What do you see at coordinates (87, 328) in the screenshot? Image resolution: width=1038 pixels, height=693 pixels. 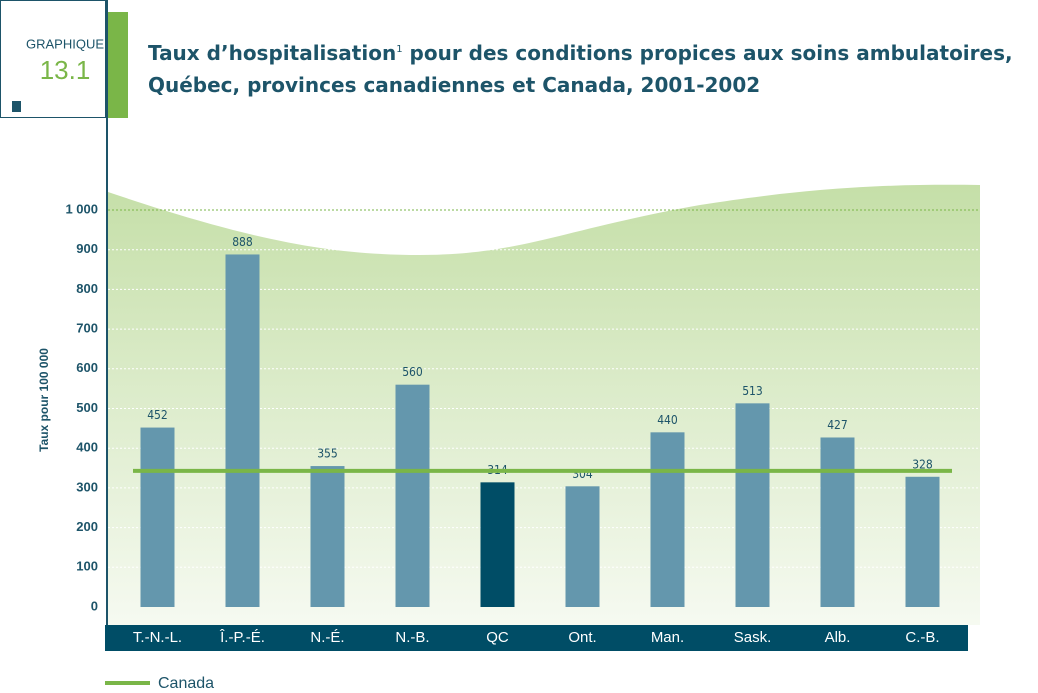 I see `y-tick-label: 700` at bounding box center [87, 328].